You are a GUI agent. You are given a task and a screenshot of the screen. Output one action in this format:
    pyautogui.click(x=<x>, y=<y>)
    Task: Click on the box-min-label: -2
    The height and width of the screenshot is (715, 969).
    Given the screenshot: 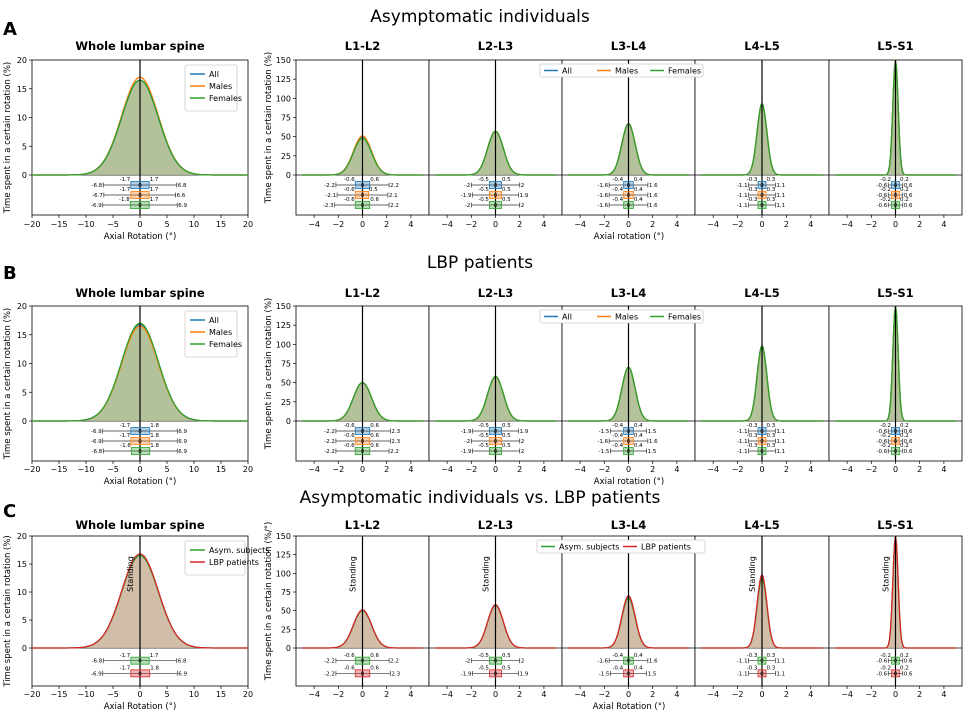 What is the action you would take?
    pyautogui.click(x=467, y=206)
    